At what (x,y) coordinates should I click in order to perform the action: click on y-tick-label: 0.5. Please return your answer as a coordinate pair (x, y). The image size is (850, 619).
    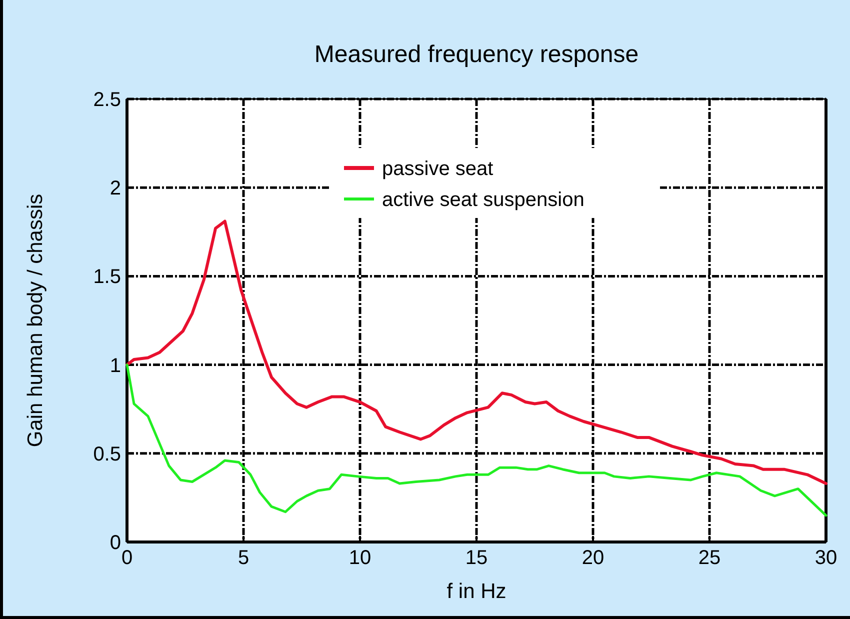
    Looking at the image, I should click on (107, 454).